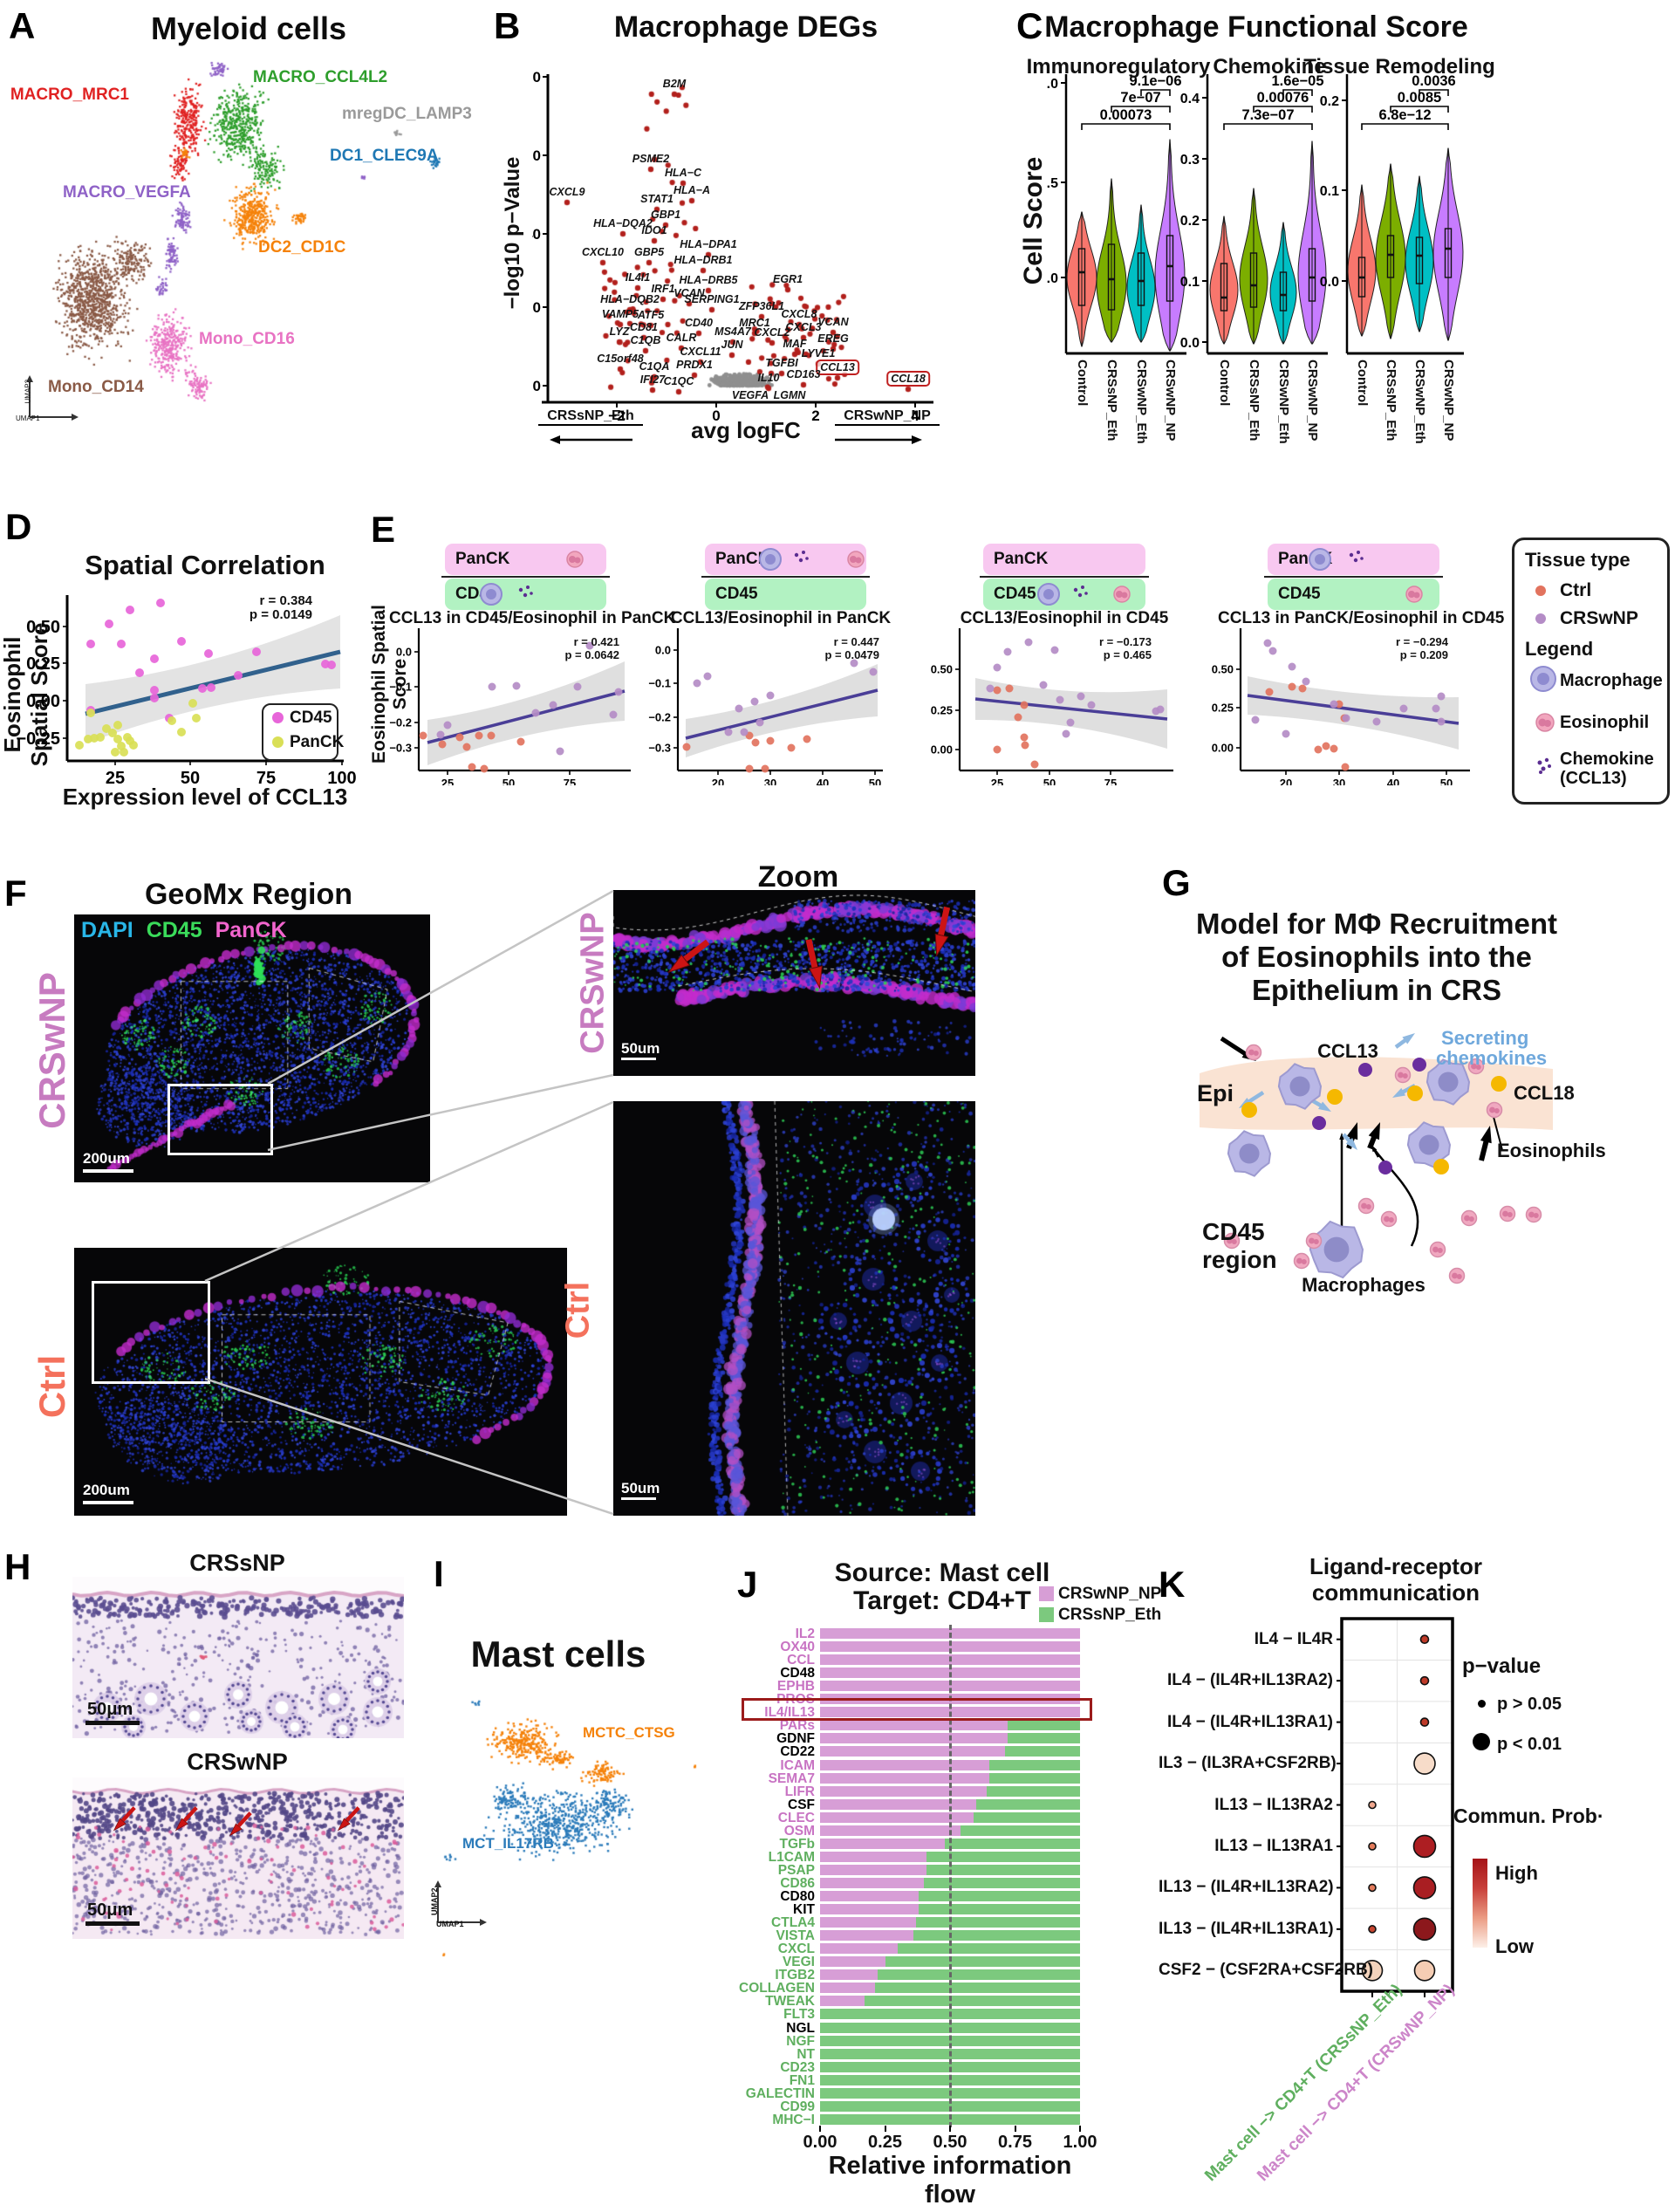 The image size is (1675, 2212). What do you see at coordinates (782, 710) in the screenshot?
I see `confidence-band` at bounding box center [782, 710].